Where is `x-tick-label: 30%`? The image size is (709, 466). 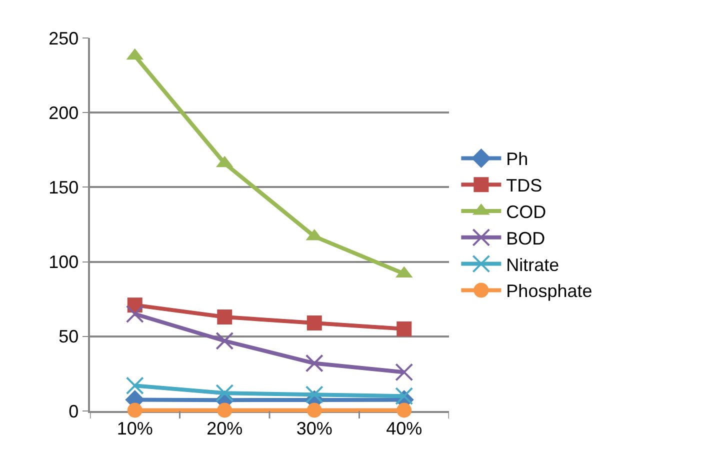 x-tick-label: 30% is located at coordinates (314, 428).